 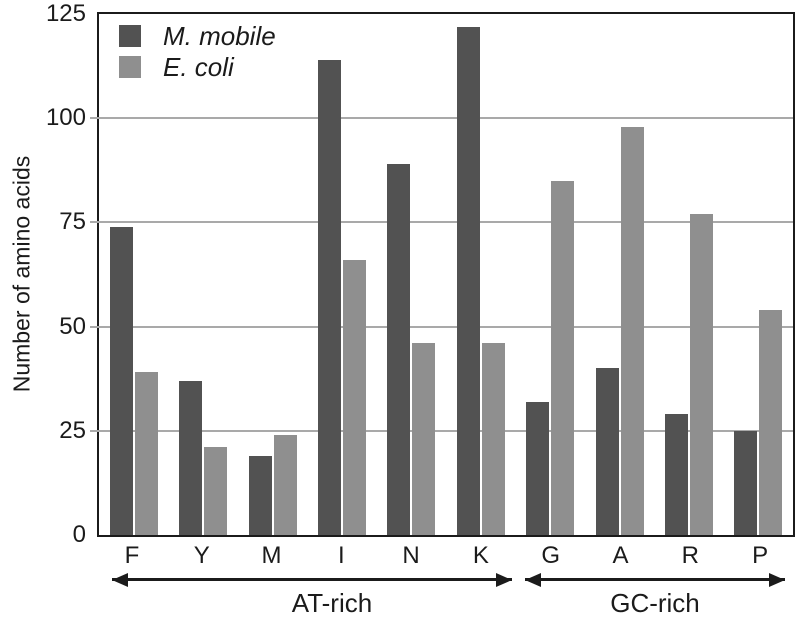 I want to click on y-axis-title: Number of amino acids, so click(x=21, y=274).